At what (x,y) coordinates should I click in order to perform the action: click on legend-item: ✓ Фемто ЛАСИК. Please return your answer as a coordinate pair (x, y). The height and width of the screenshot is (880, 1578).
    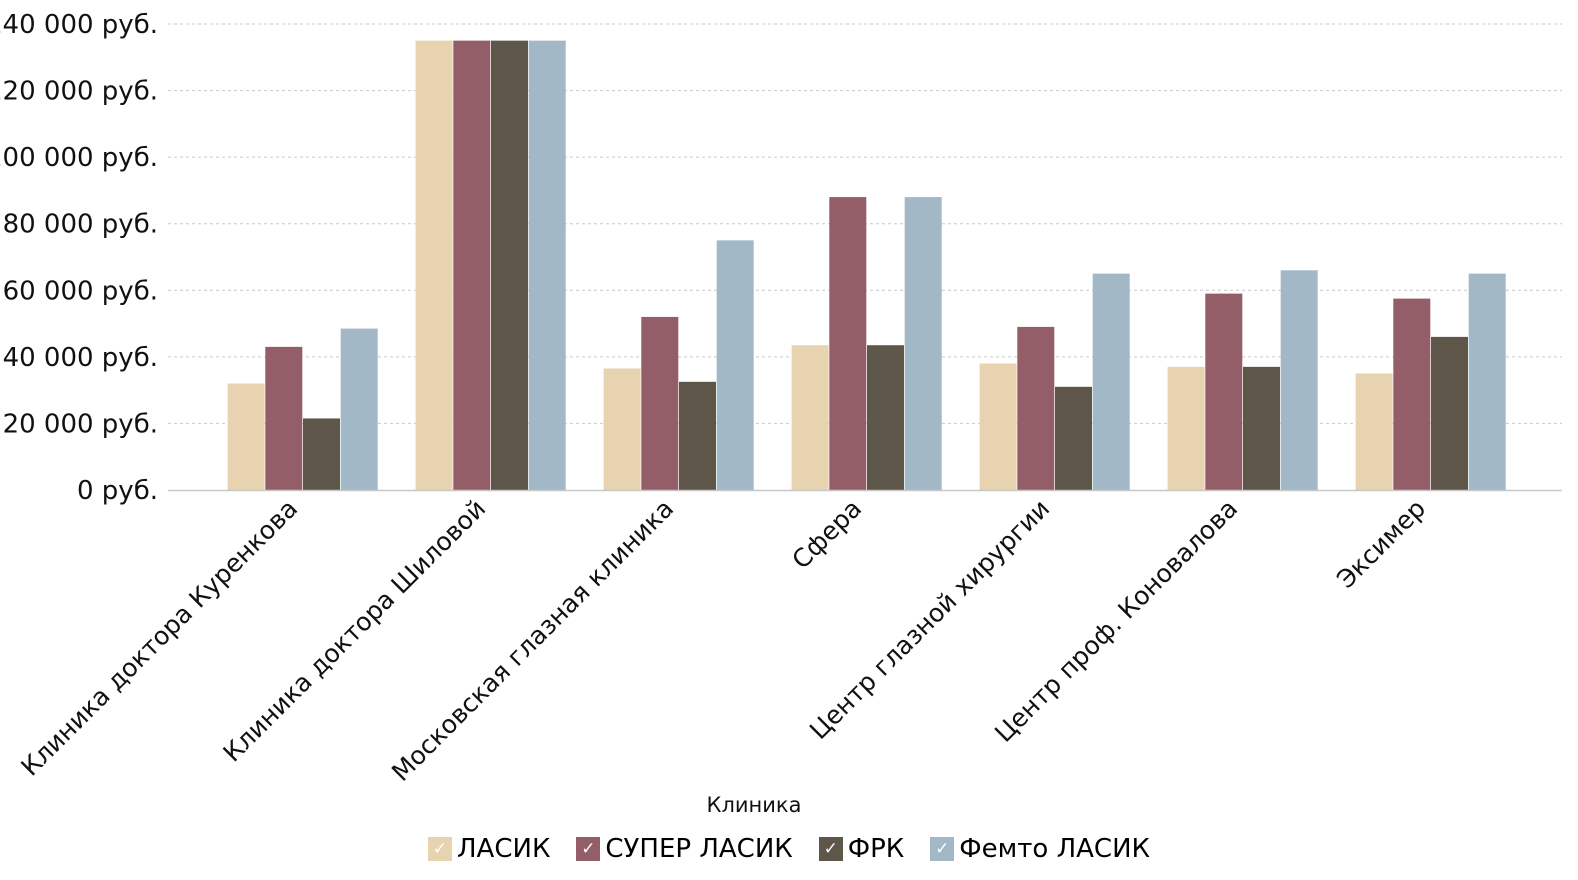
    Looking at the image, I should click on (1040, 849).